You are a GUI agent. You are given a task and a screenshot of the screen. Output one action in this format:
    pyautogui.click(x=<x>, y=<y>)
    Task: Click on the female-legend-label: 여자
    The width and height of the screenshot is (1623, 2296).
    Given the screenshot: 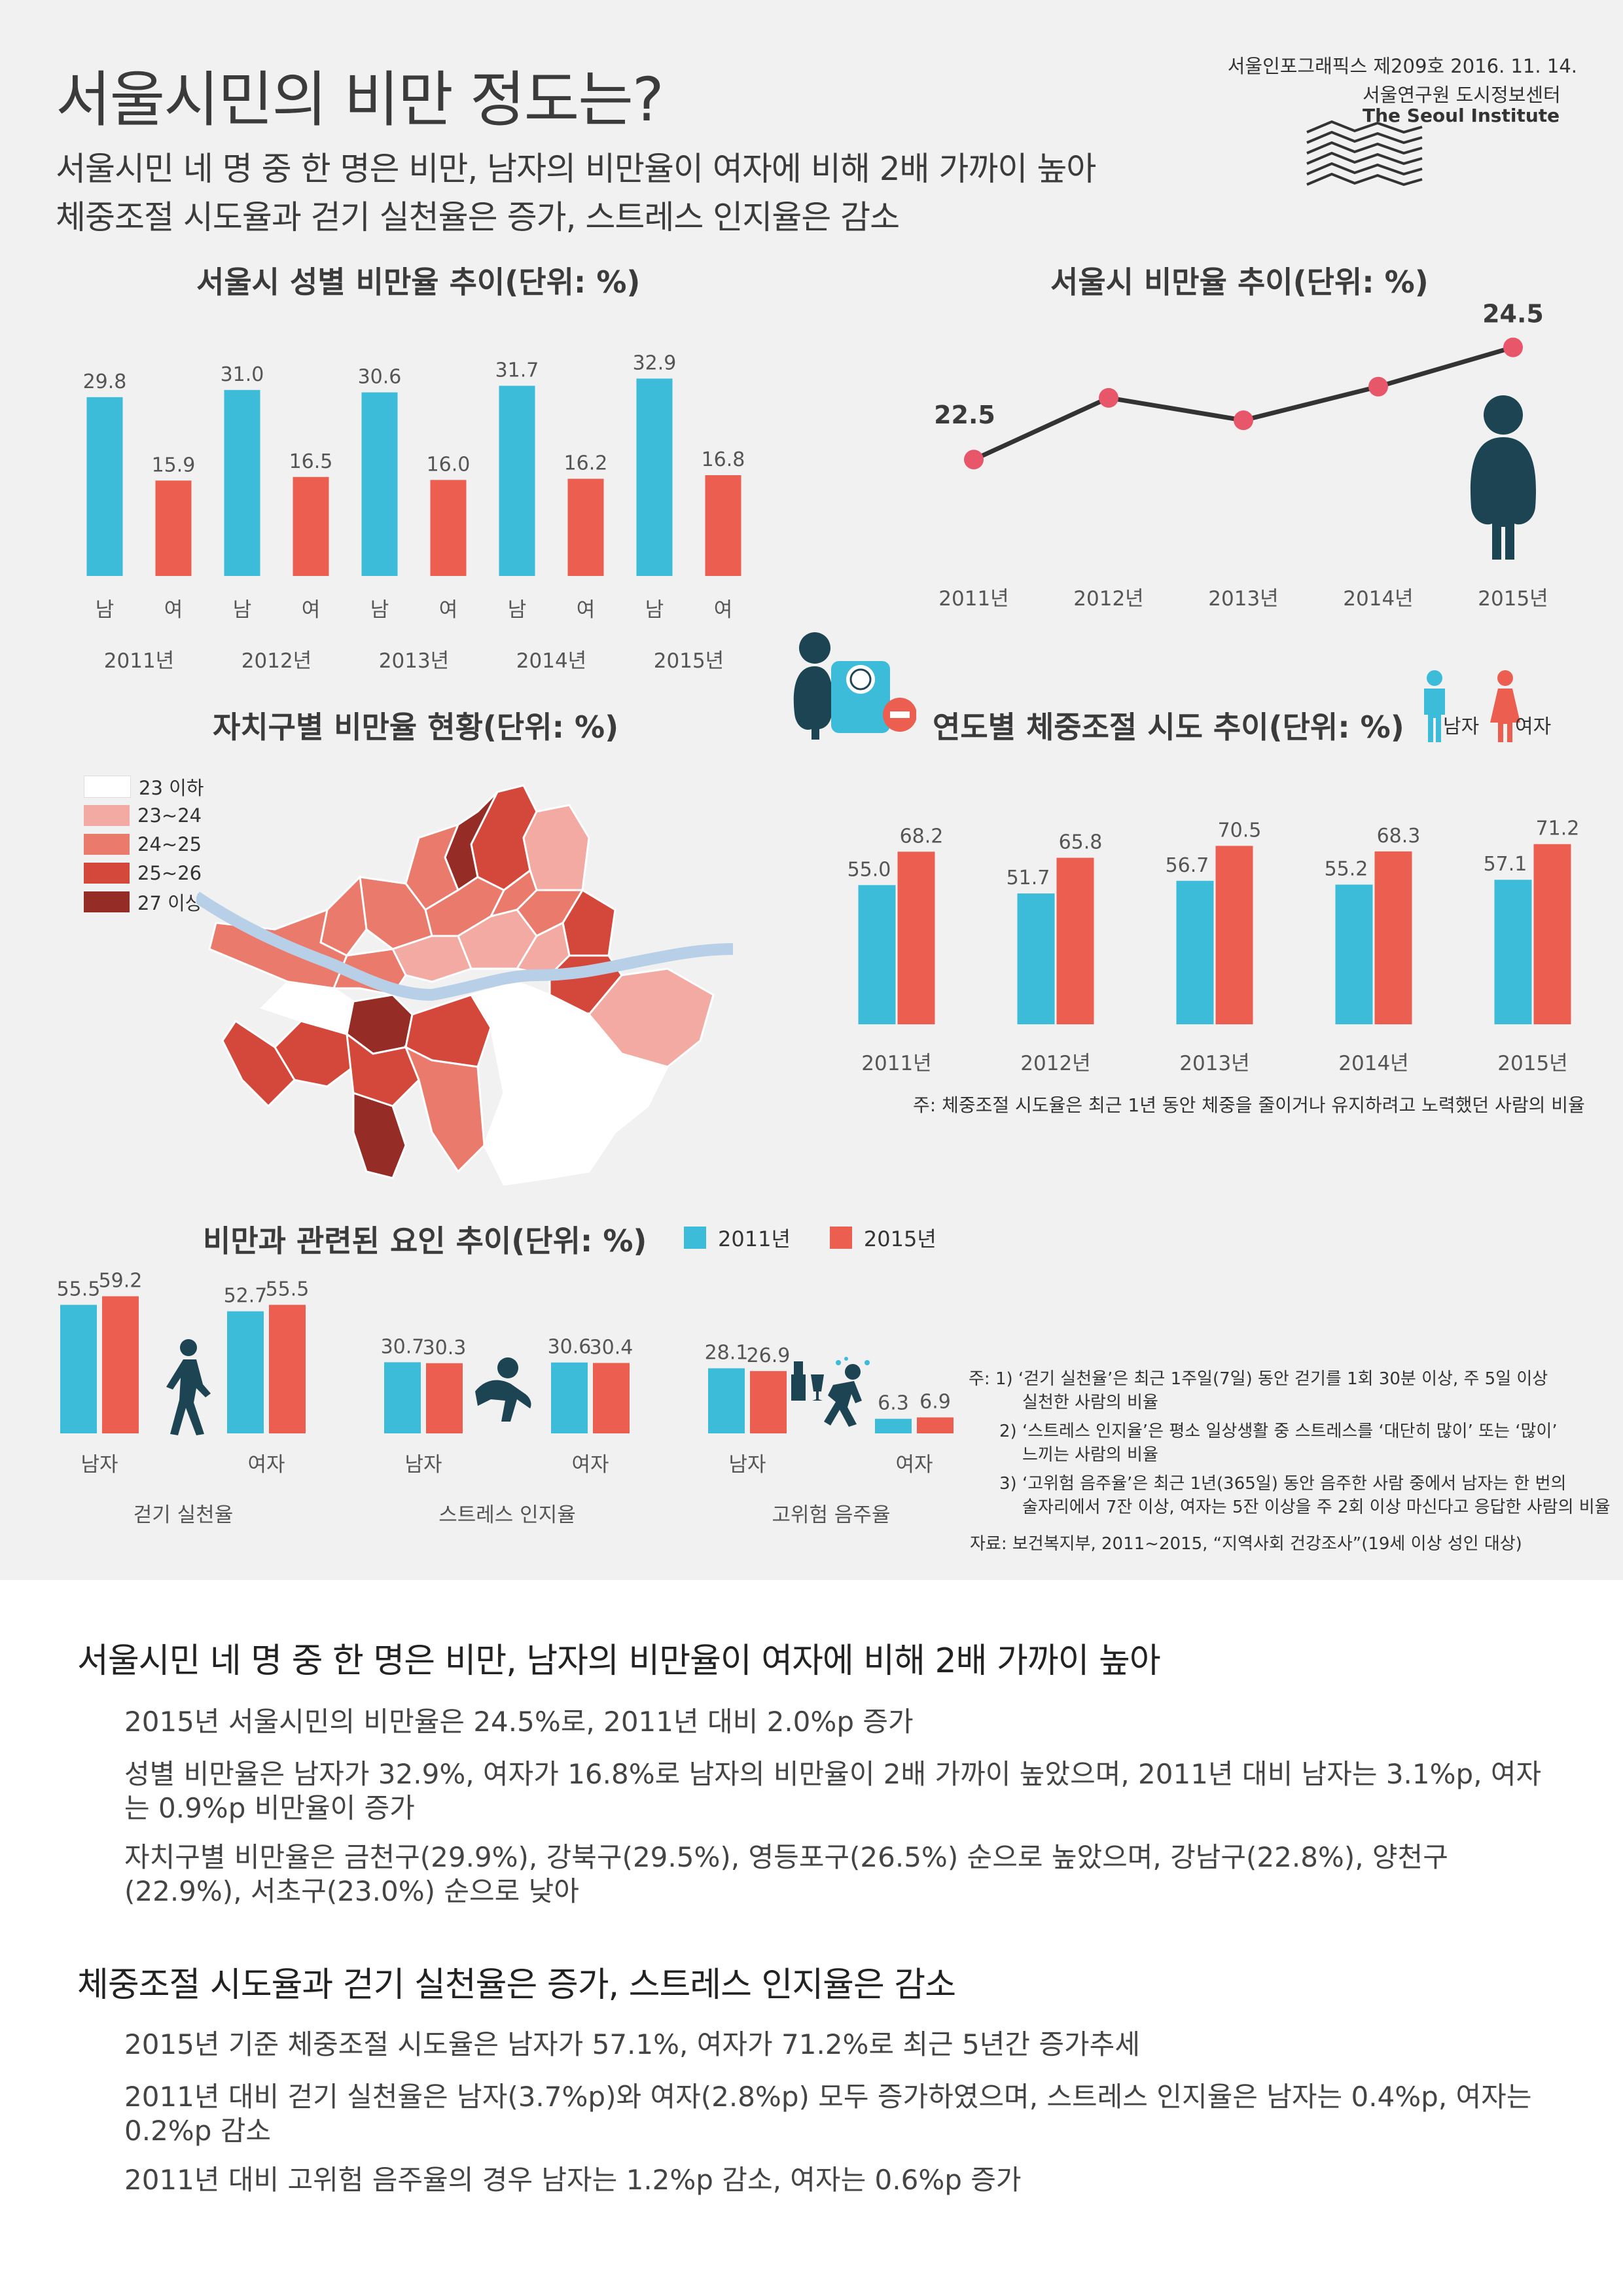 What is the action you would take?
    pyautogui.click(x=1533, y=726)
    